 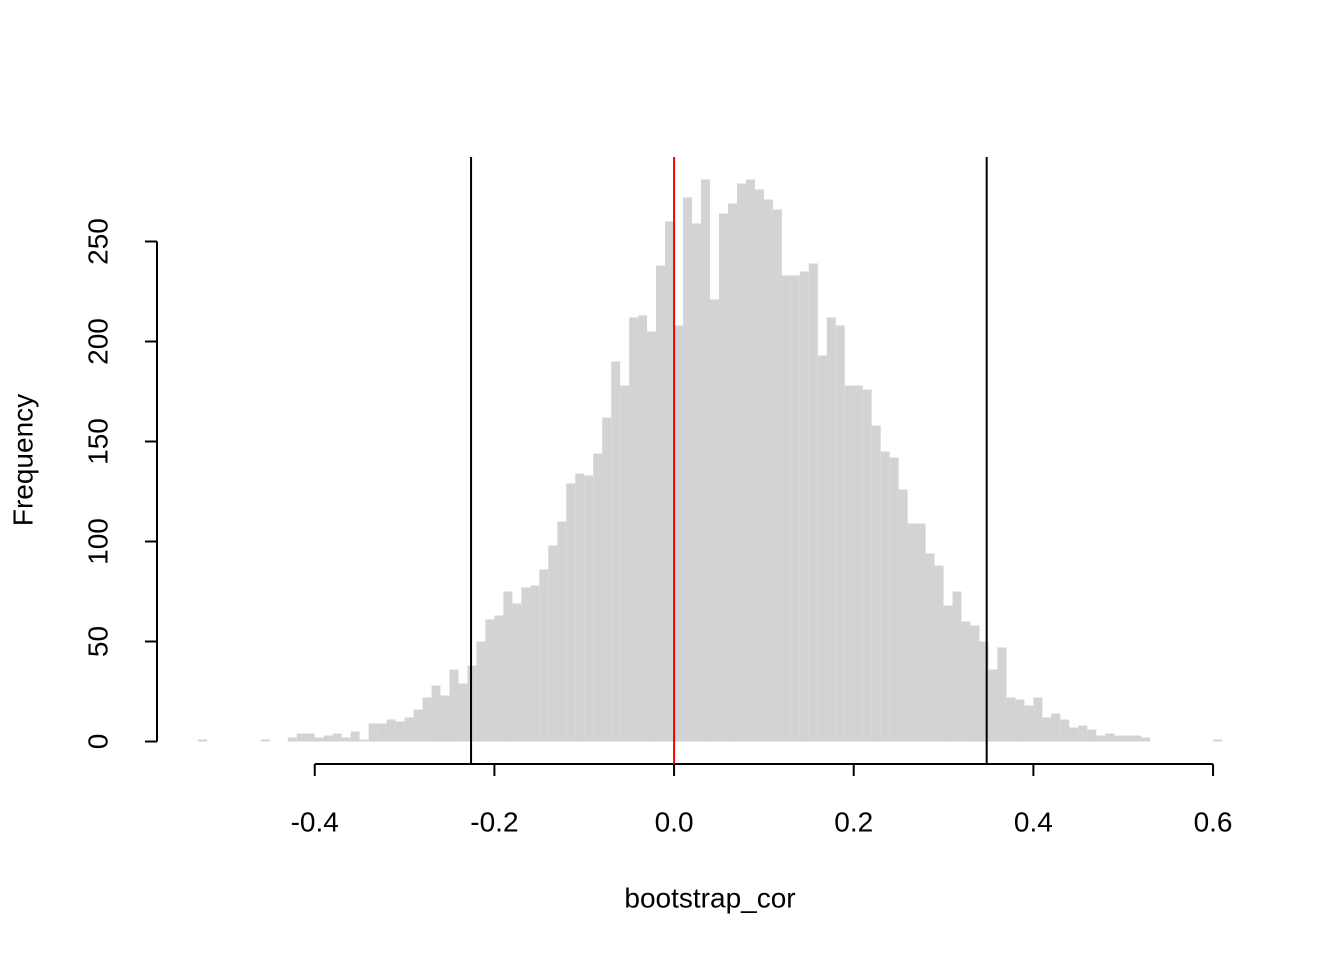 I want to click on y-tick-label: 200, so click(x=97, y=341).